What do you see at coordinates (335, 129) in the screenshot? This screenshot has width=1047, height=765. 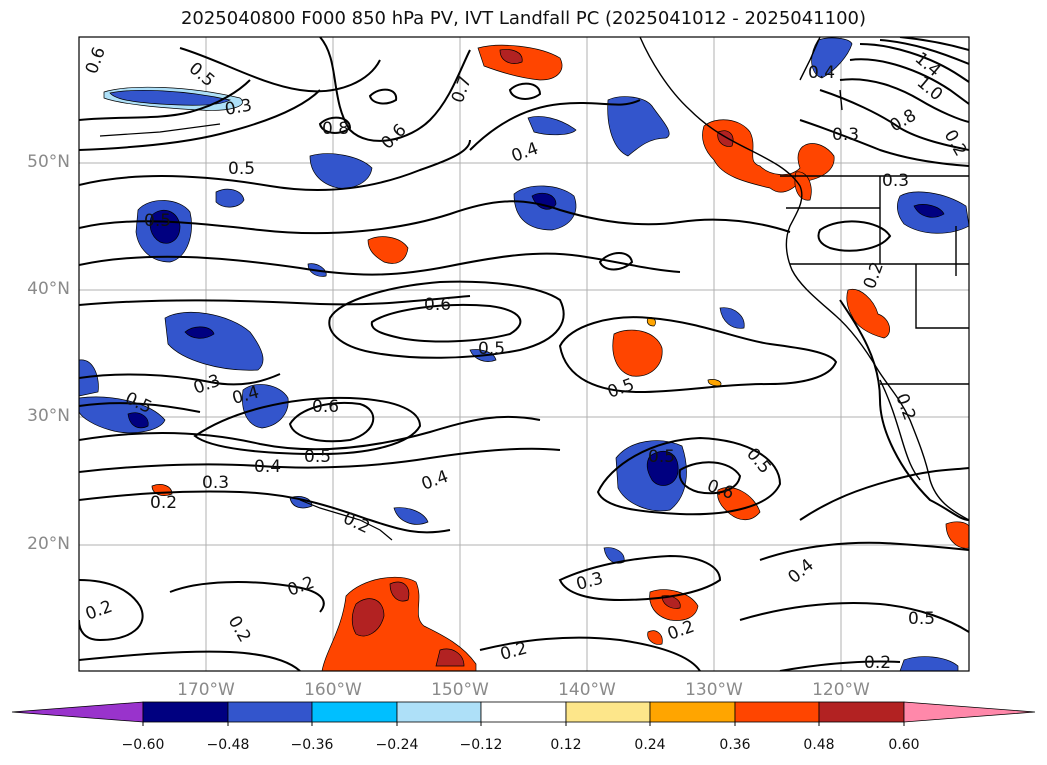 I see `contour-label: 0.8` at bounding box center [335, 129].